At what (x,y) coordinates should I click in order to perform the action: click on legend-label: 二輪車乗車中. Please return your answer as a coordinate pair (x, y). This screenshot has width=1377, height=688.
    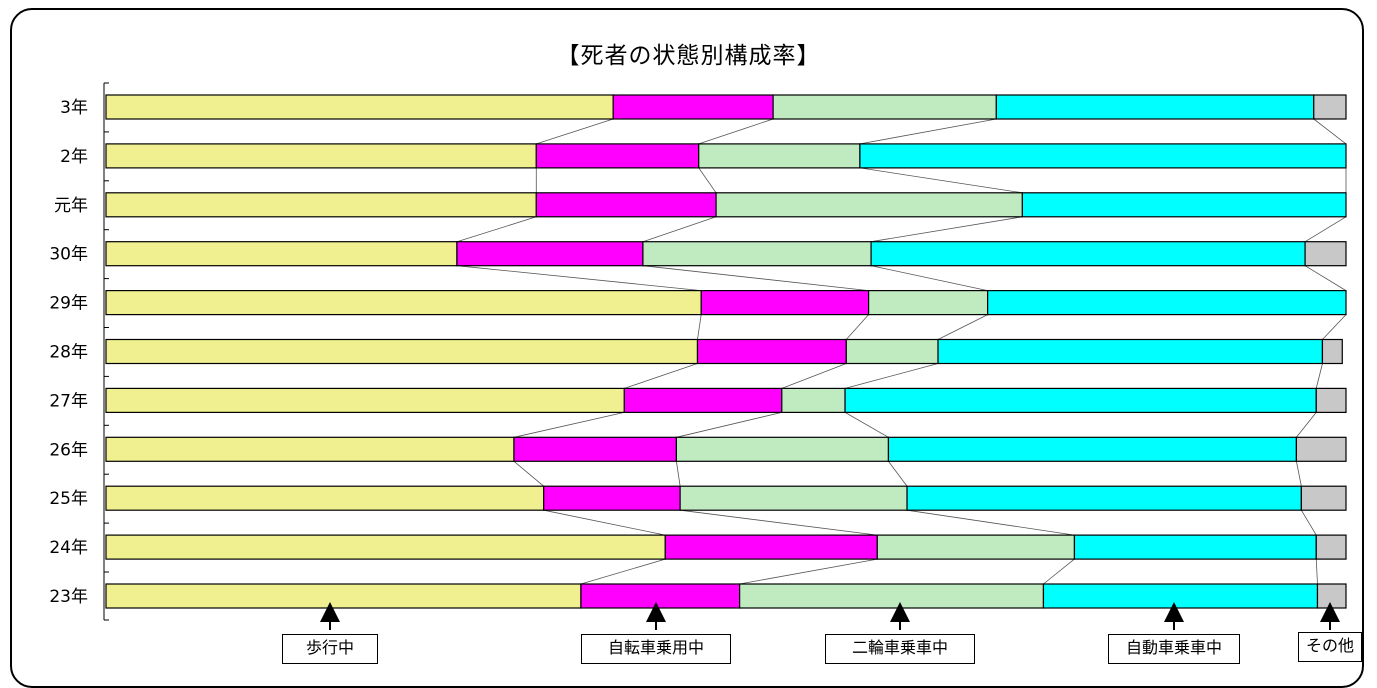
    Looking at the image, I should click on (900, 649).